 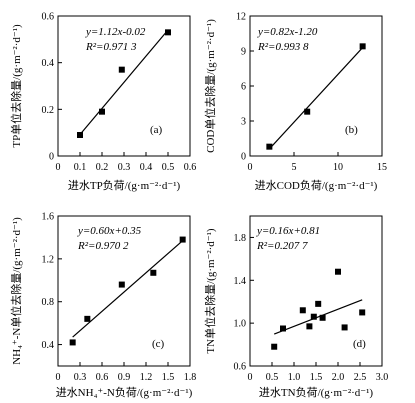 I want to click on panel-d-xtick-label: 0.5, so click(x=272, y=377).